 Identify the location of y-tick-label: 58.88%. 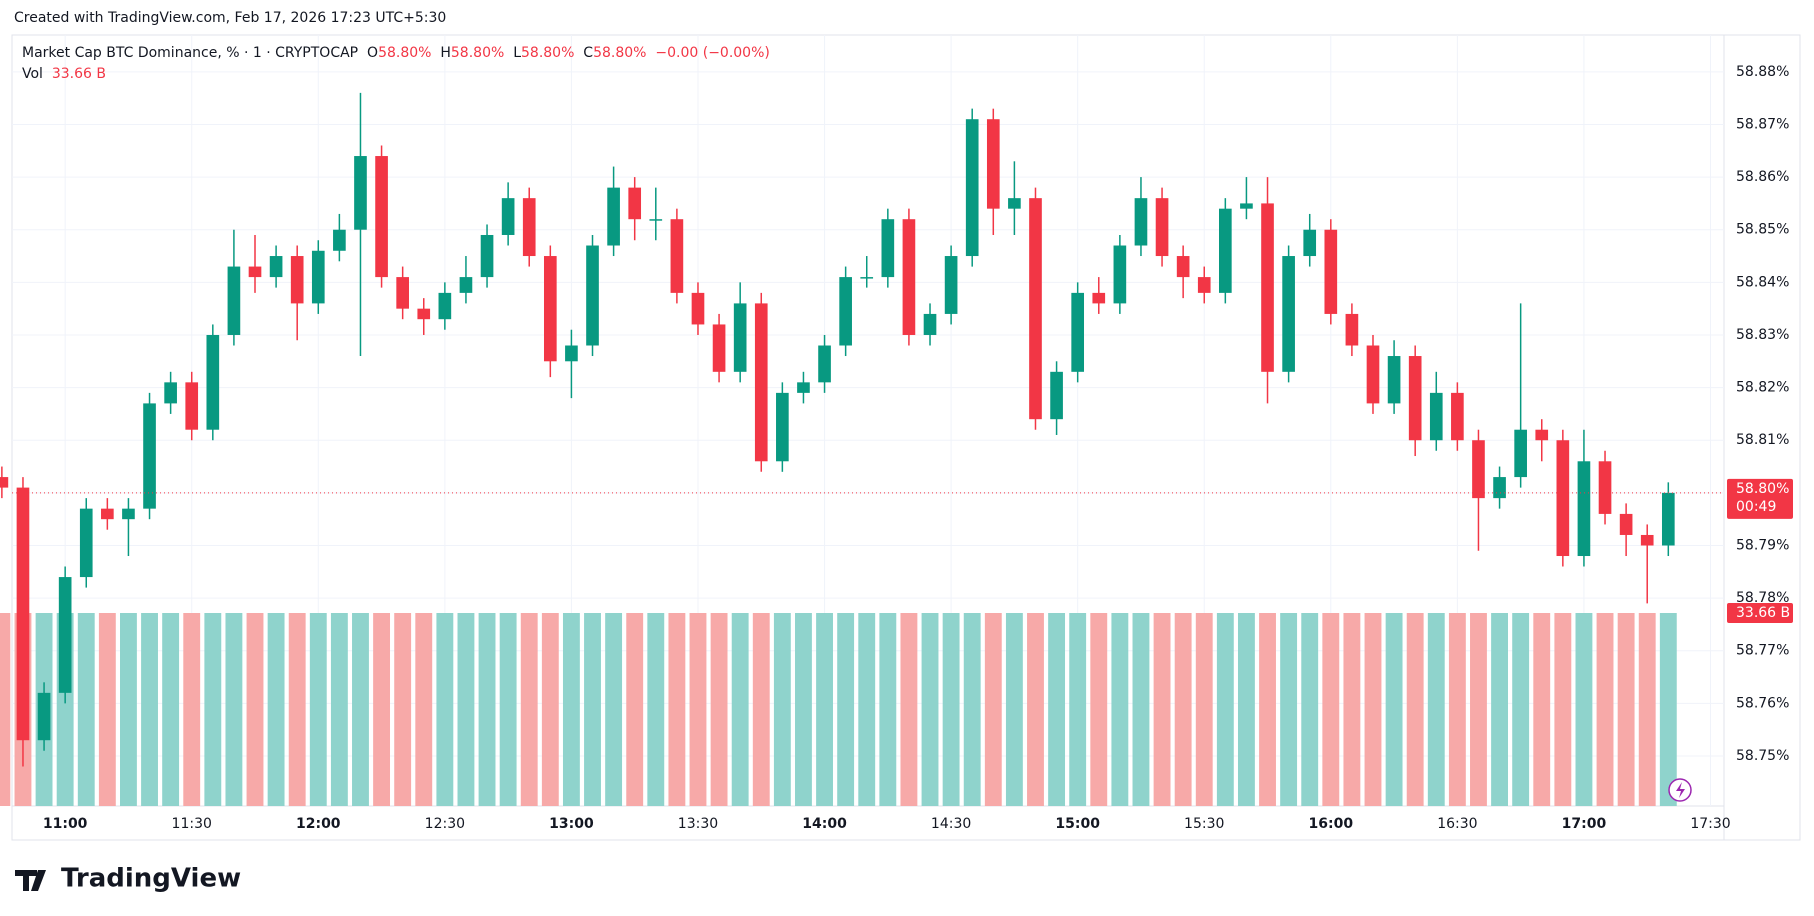
(1762, 72).